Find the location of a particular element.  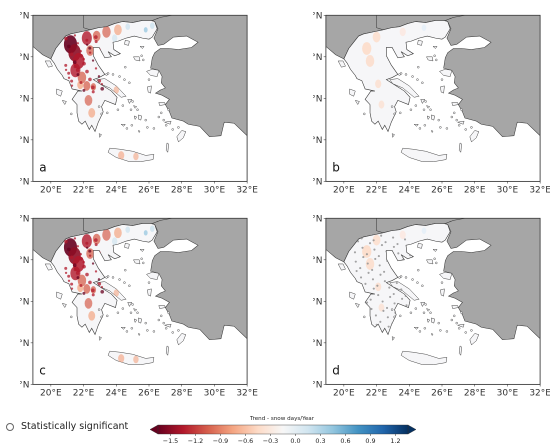

colorbar-tick-label: −1.2 is located at coordinates (196, 440).